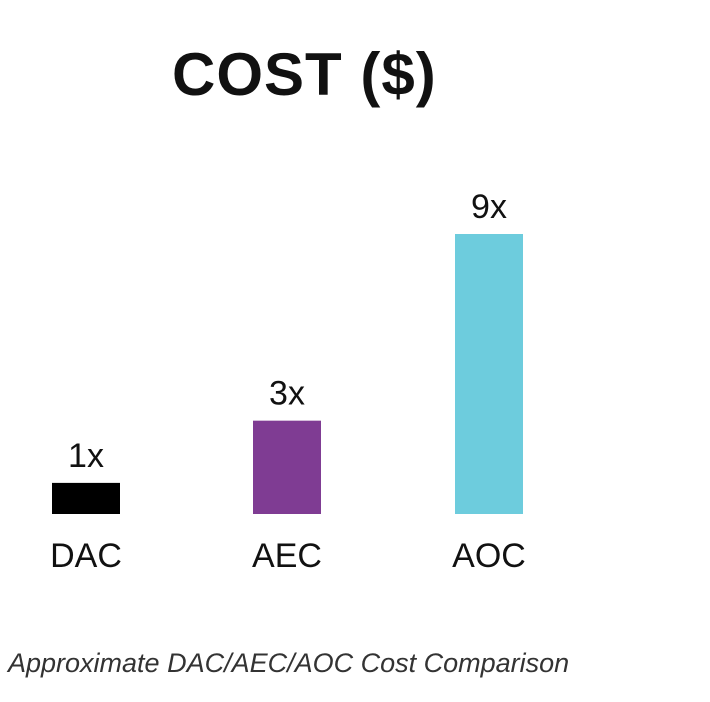  I want to click on bar-aoc, so click(489, 374).